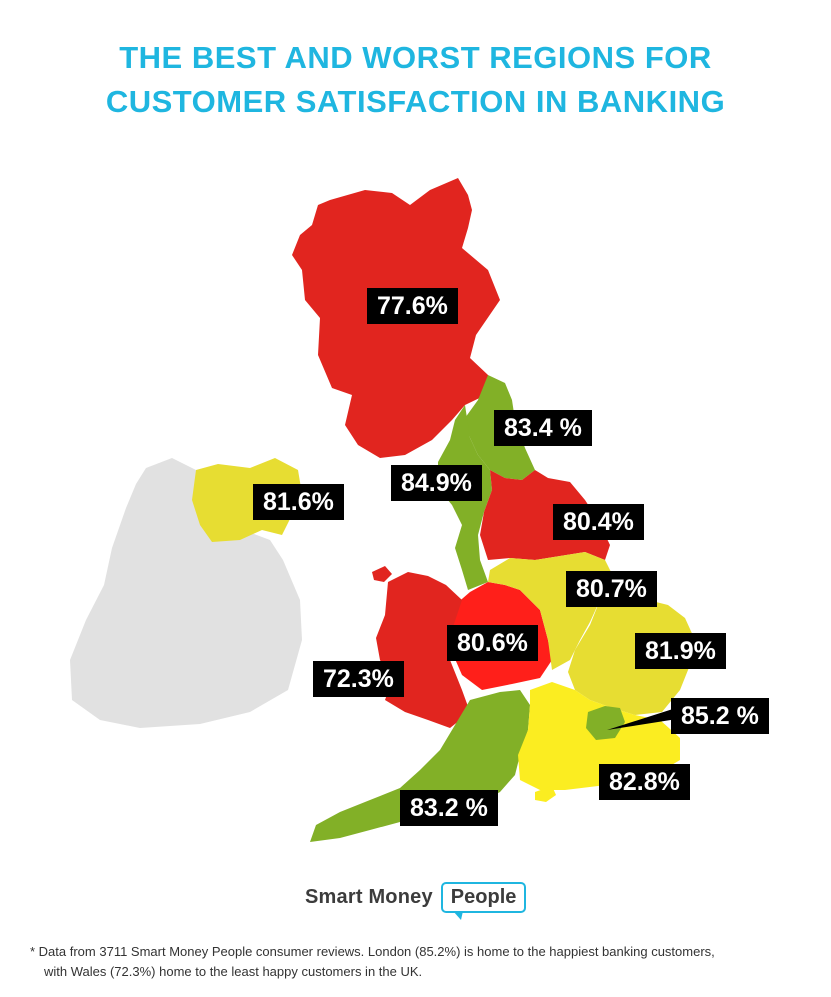  I want to click on brand-speech-bubble: People, so click(483, 901).